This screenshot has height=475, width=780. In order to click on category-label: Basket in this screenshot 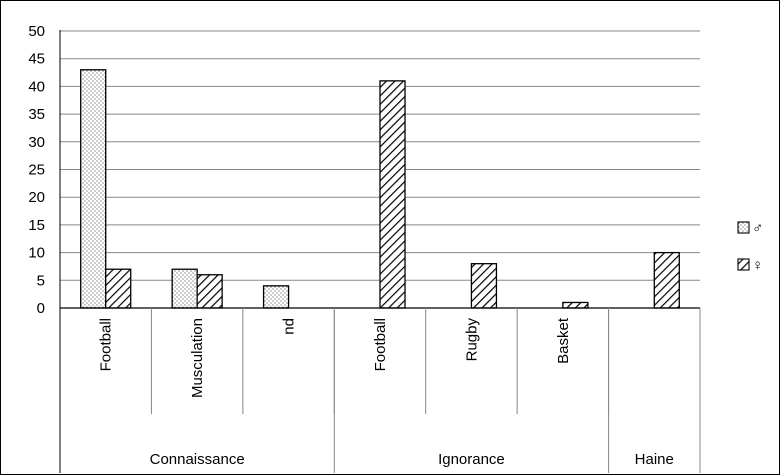, I will do `click(563, 340)`.